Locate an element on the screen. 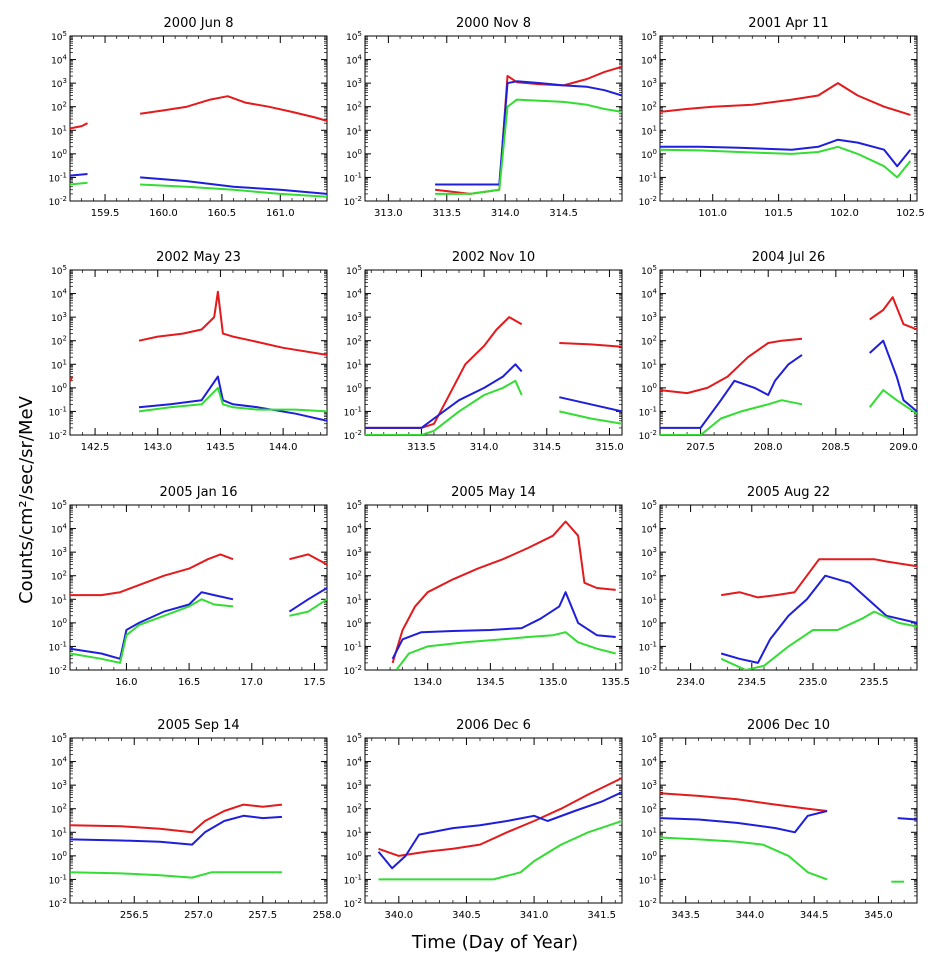  x-tick-label: 160.5 is located at coordinates (222, 213).